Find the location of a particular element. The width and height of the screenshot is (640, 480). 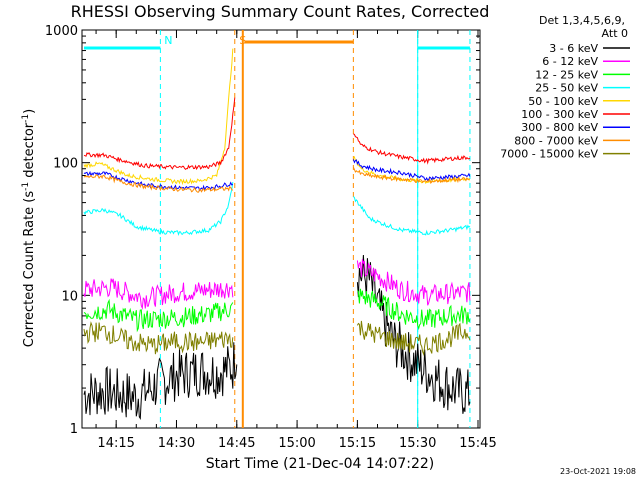

y-tick-label: 1 is located at coordinates (74, 429).